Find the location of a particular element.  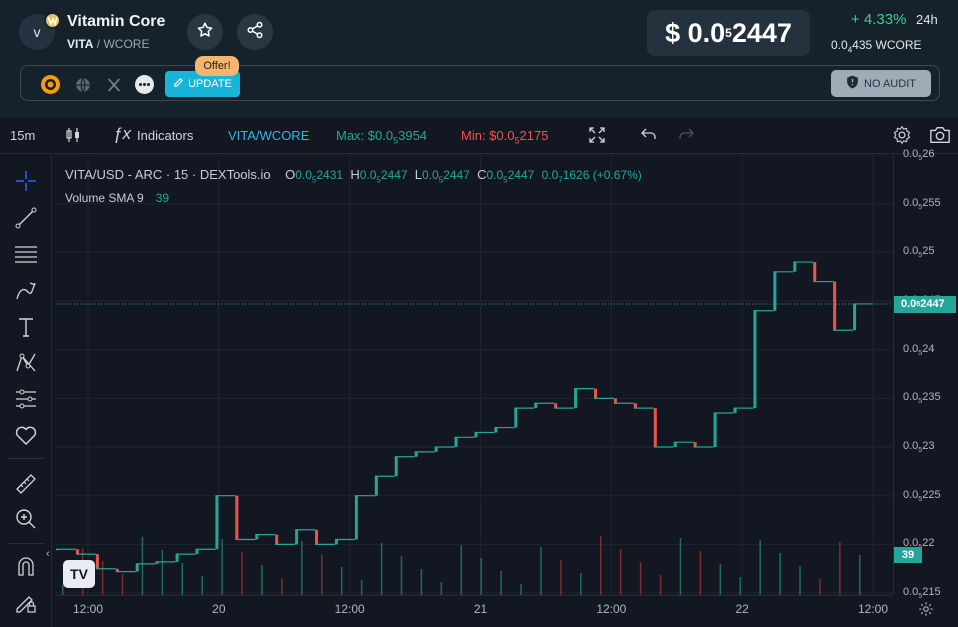

x-twitter-icon is located at coordinates (113, 84).